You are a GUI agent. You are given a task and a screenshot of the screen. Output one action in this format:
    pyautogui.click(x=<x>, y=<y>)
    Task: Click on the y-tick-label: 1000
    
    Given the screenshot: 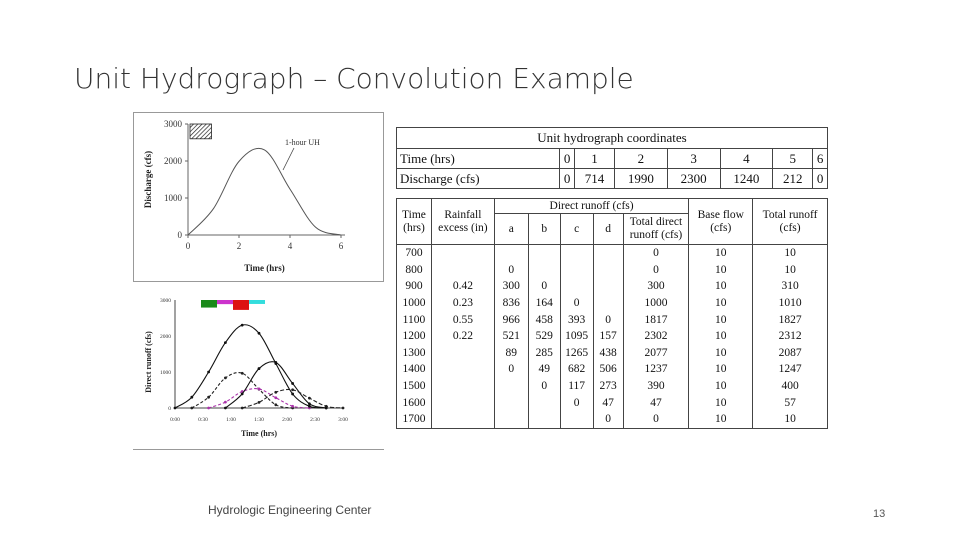 What is the action you would take?
    pyautogui.click(x=165, y=373)
    